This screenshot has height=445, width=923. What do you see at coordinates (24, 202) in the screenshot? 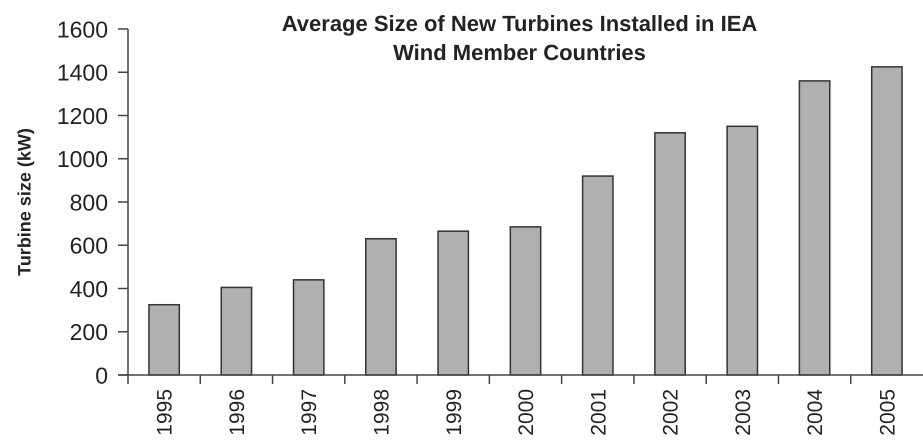
I see `y-axis-title: Turbine size (kW)` at bounding box center [24, 202].